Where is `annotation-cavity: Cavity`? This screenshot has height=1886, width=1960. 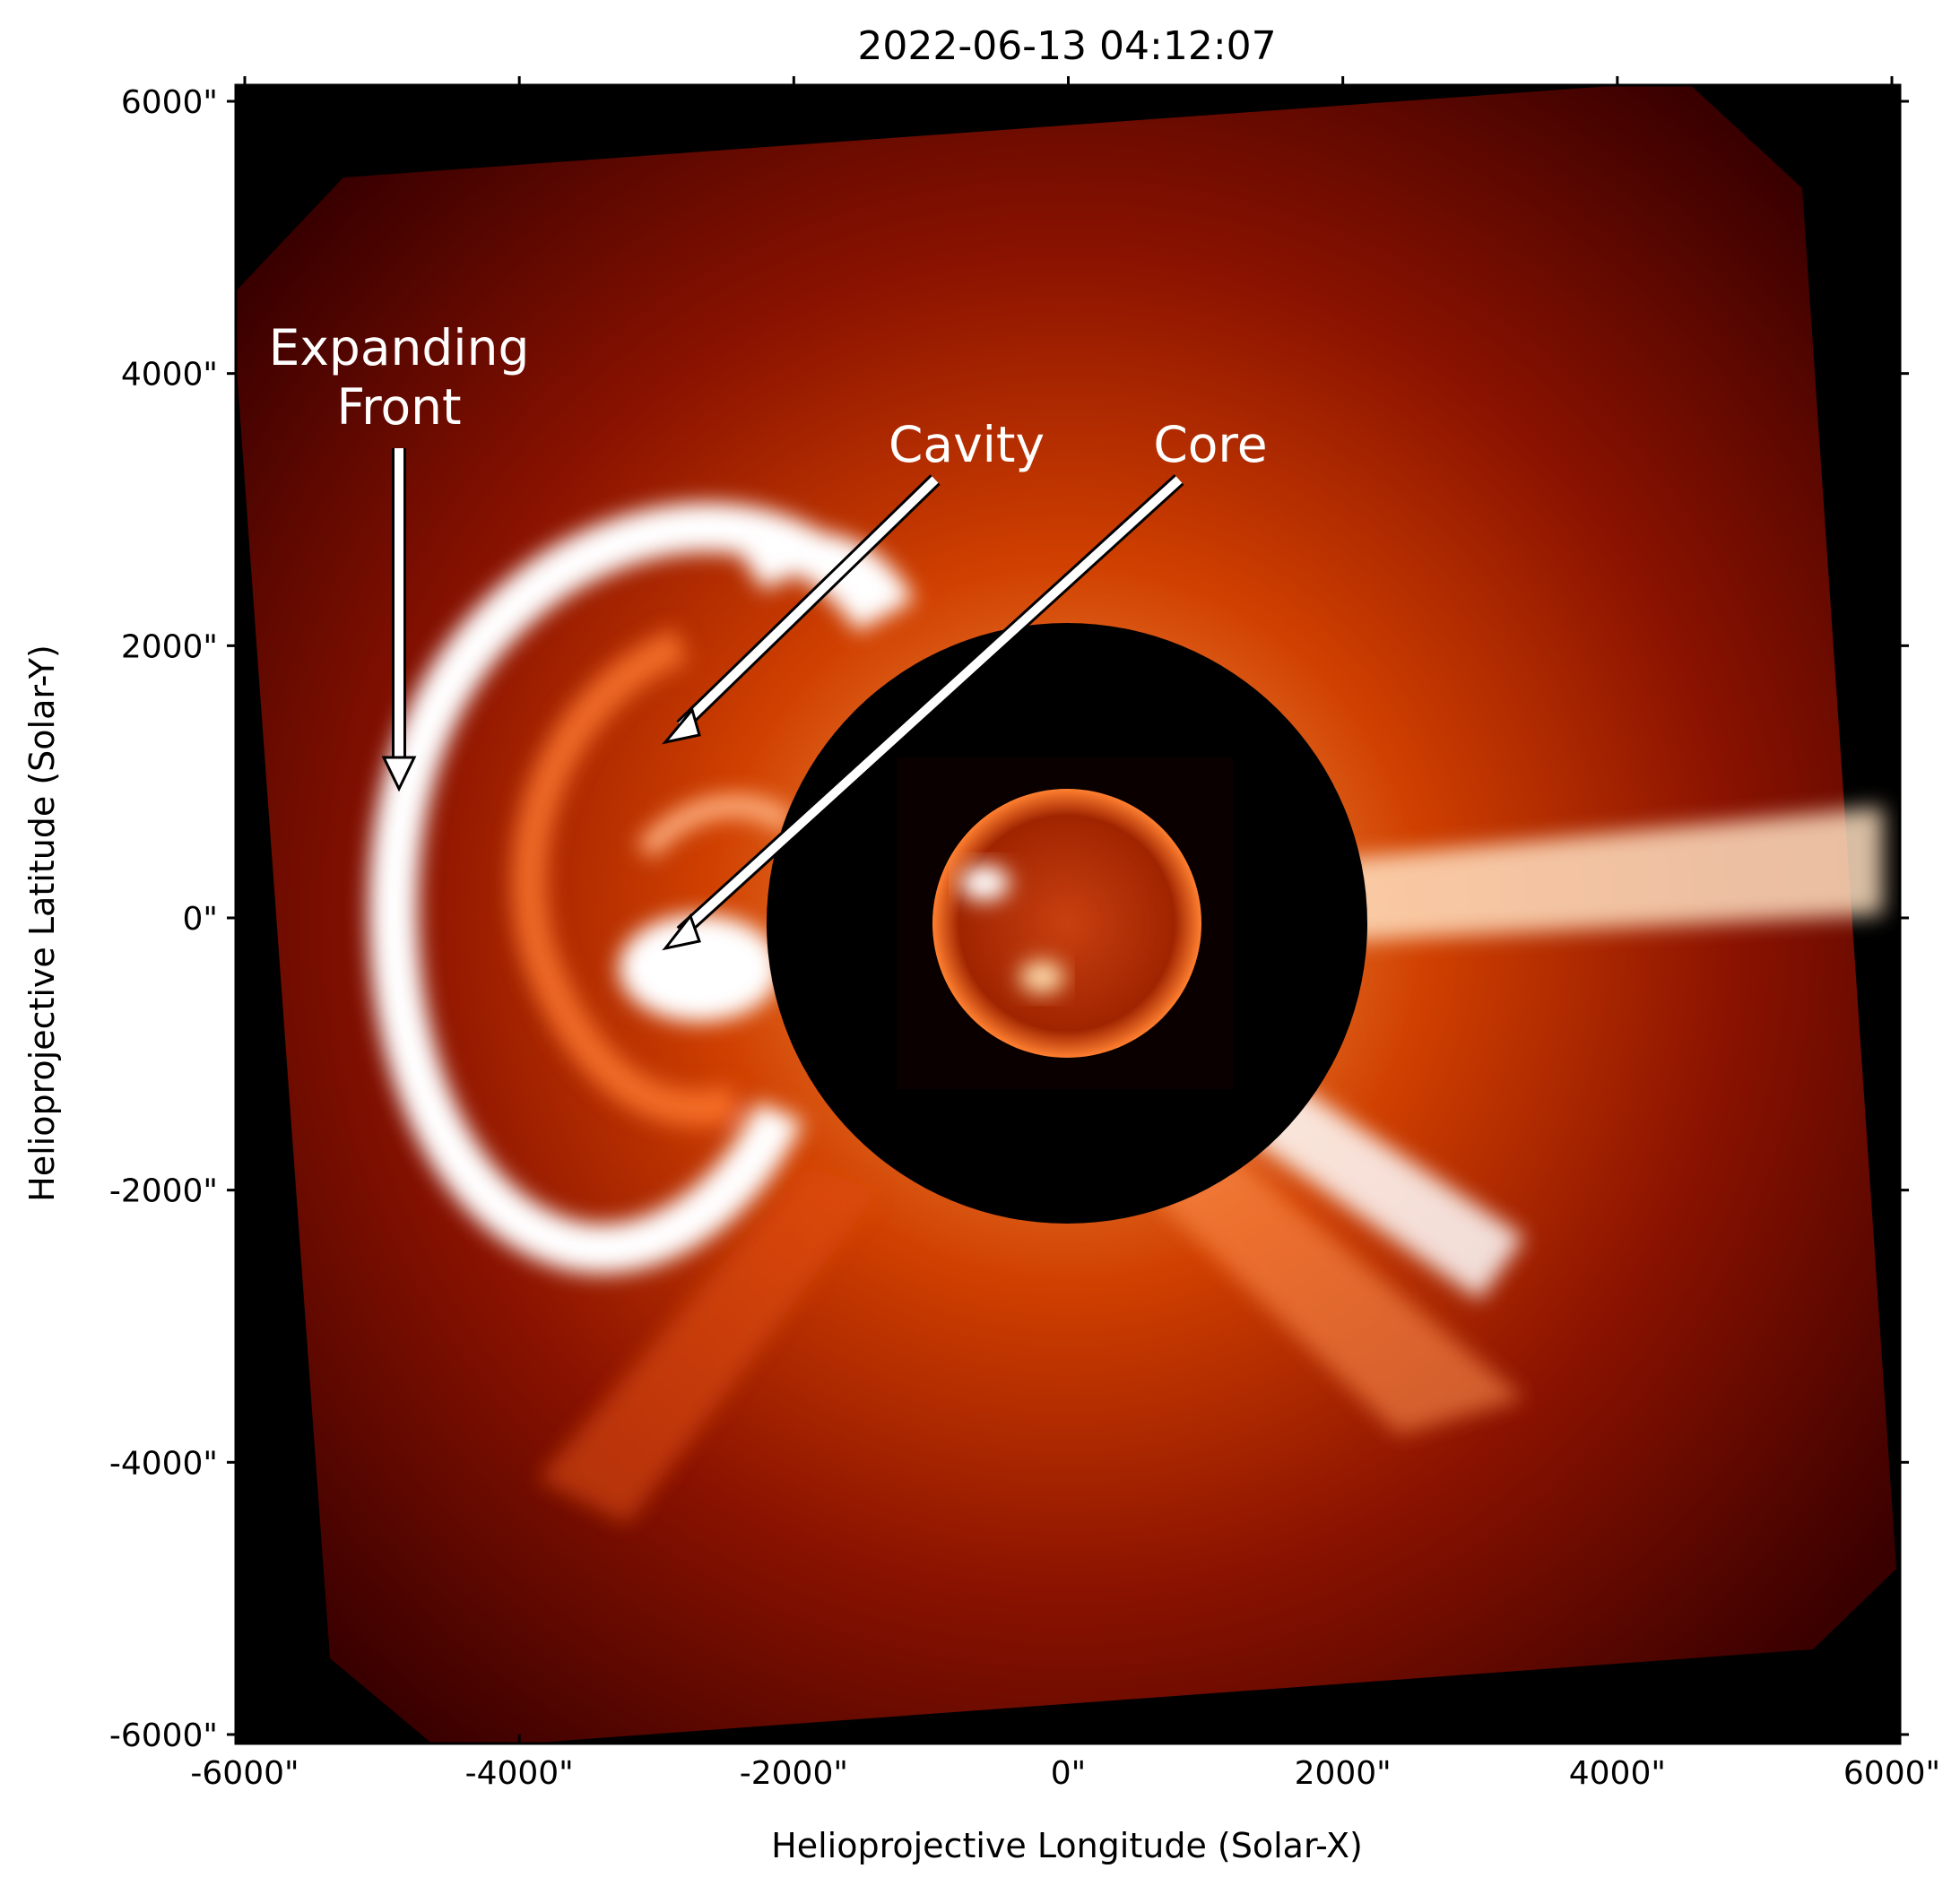 annotation-cavity: Cavity is located at coordinates (967, 444).